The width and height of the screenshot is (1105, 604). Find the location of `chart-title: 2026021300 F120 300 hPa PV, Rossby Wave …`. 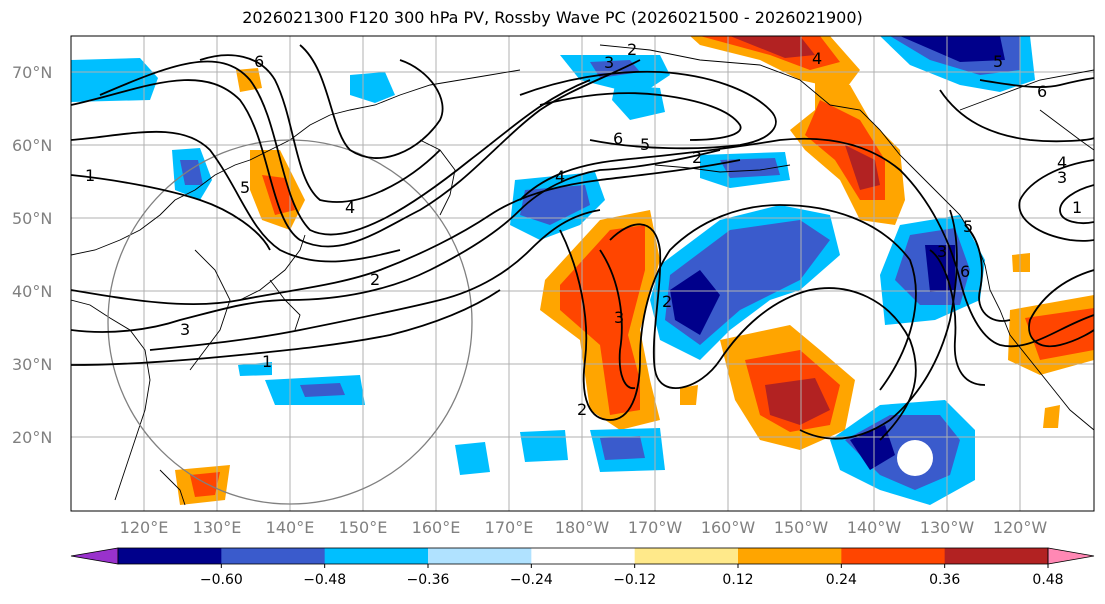

chart-title: 2026021300 F120 300 hPa PV, Rossby Wave … is located at coordinates (552, 17).